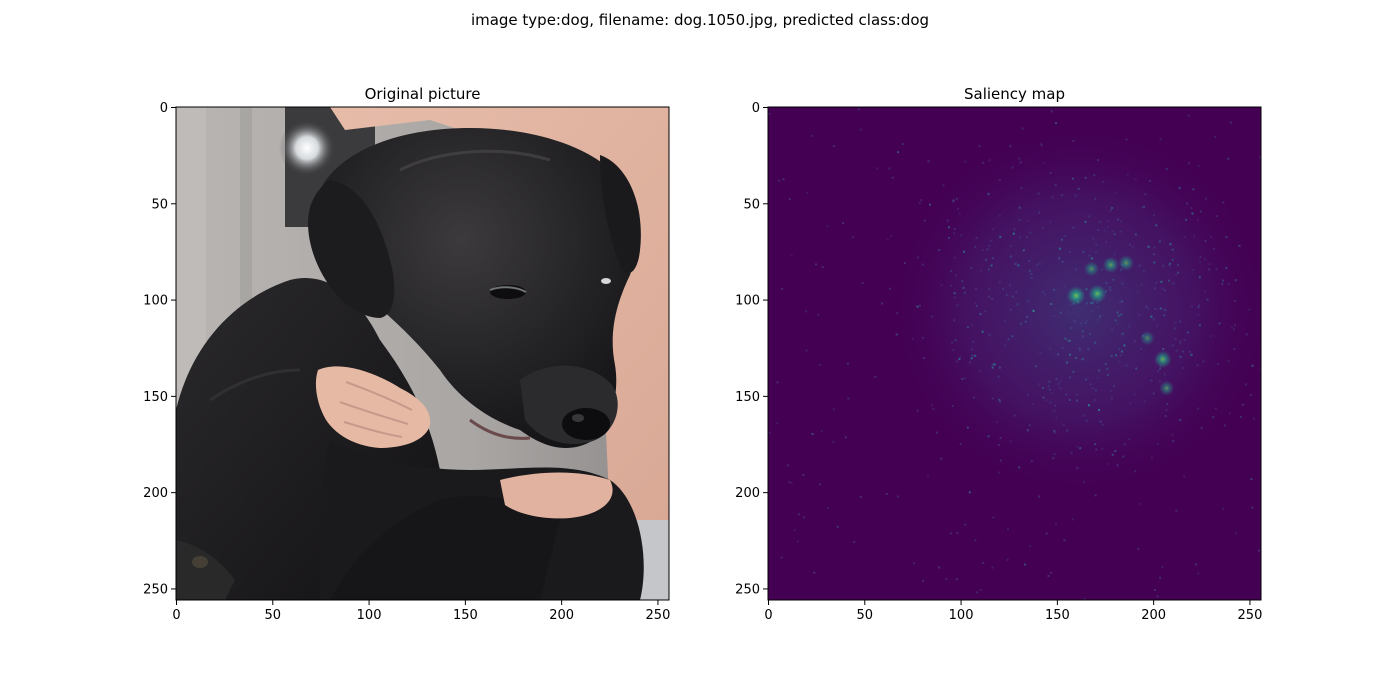  What do you see at coordinates (1014, 94) in the screenshot?
I see `saliency-map-title: Saliency map` at bounding box center [1014, 94].